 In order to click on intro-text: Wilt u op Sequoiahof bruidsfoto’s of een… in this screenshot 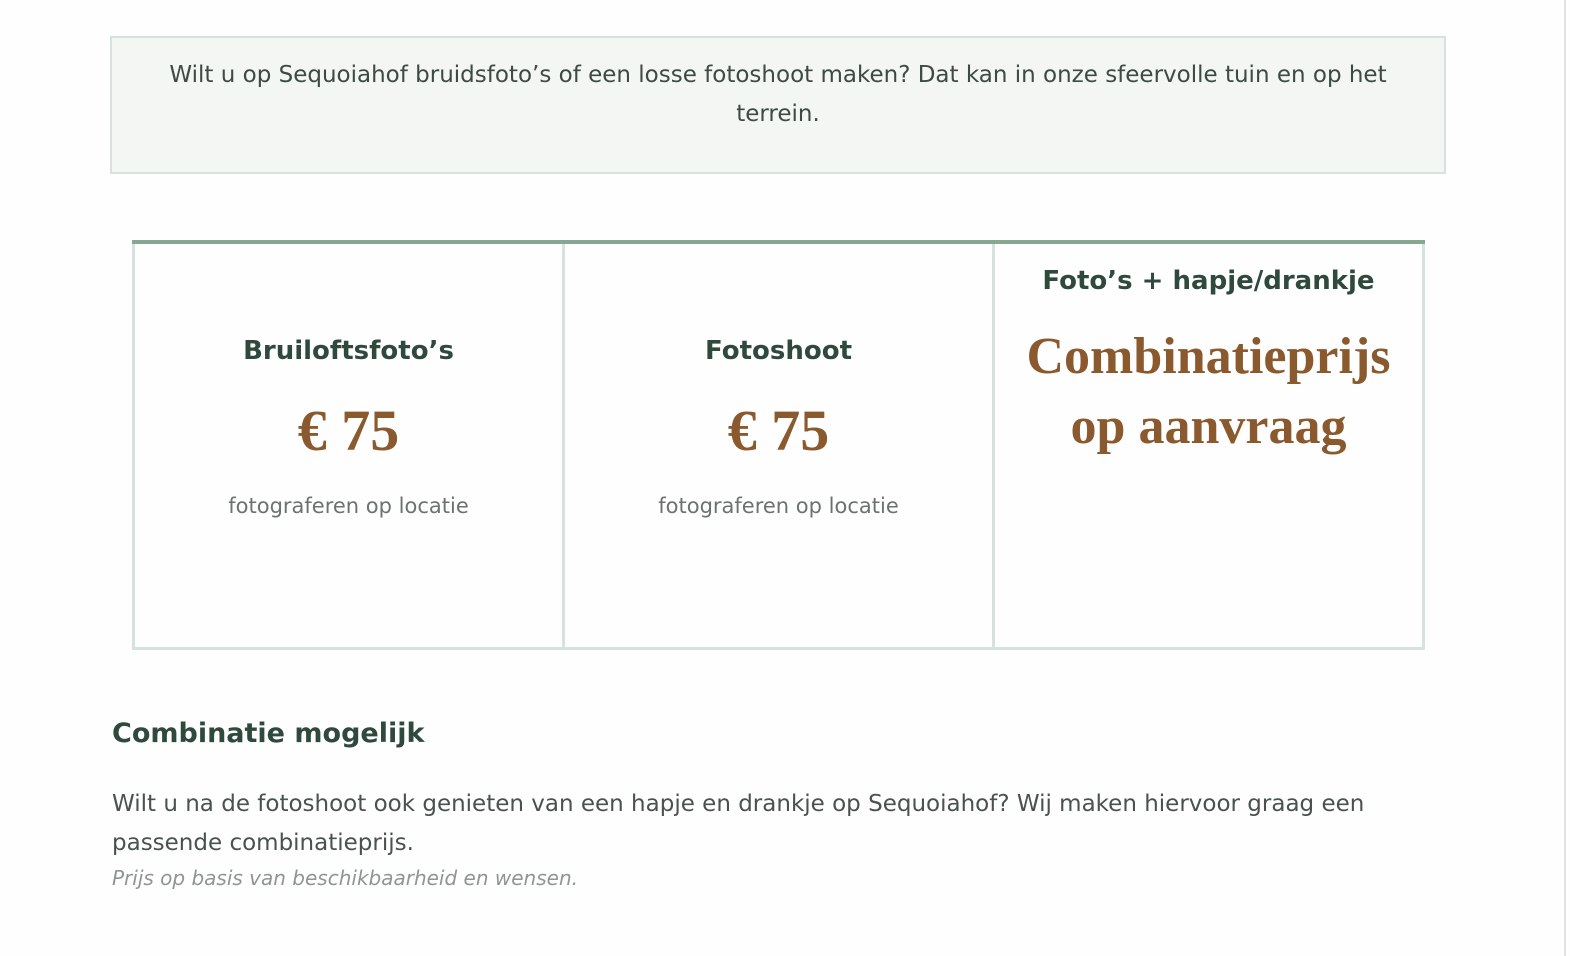, I will do `click(778, 94)`.